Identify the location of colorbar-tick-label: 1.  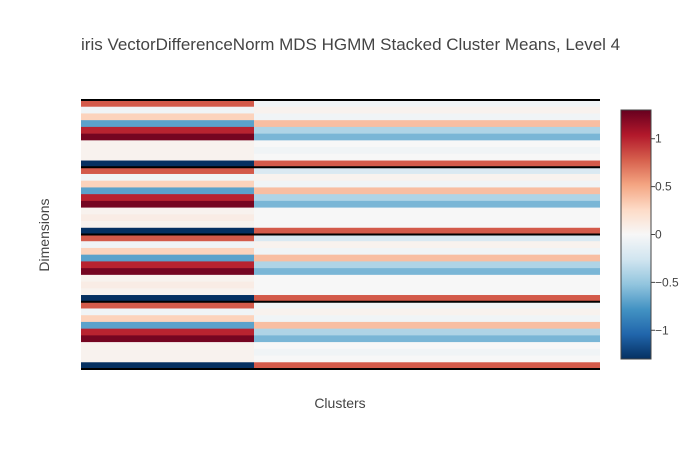
(658, 139).